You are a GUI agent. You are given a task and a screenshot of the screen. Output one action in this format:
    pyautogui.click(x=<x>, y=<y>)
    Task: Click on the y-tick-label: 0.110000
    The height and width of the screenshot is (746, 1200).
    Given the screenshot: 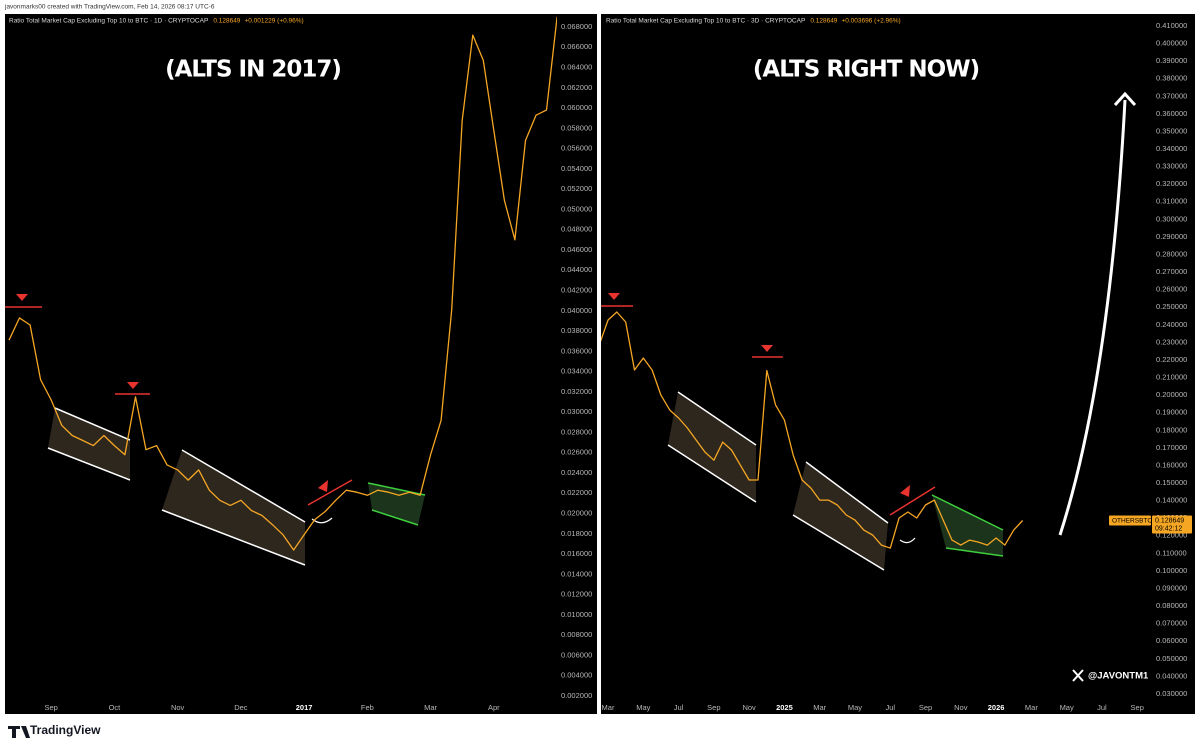 What is the action you would take?
    pyautogui.click(x=1171, y=552)
    